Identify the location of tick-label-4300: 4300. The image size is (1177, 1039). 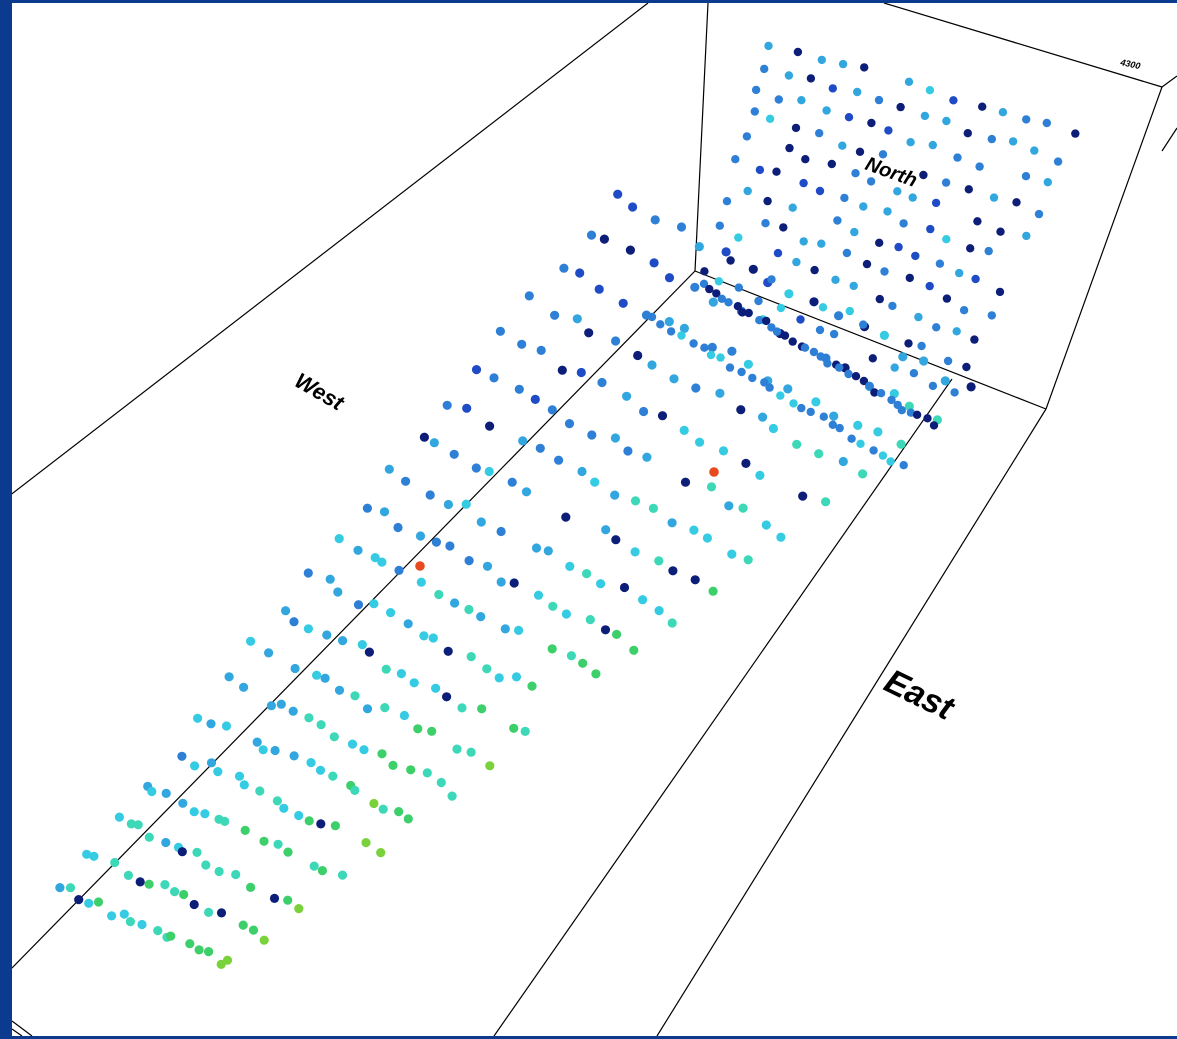
(1130, 64).